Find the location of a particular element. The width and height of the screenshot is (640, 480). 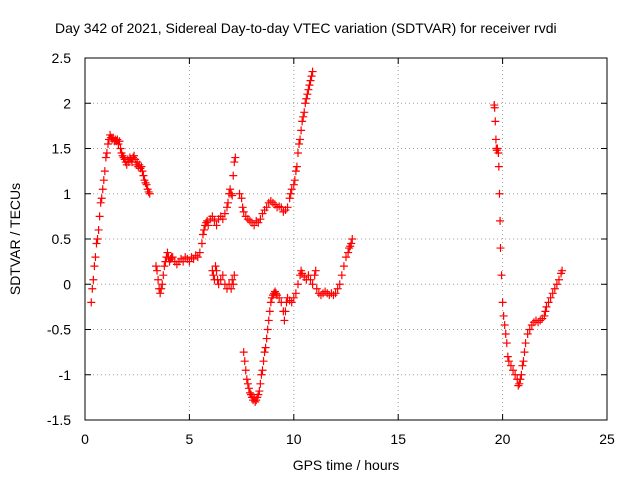

y-tick-label: -1.5 is located at coordinates (59, 420).